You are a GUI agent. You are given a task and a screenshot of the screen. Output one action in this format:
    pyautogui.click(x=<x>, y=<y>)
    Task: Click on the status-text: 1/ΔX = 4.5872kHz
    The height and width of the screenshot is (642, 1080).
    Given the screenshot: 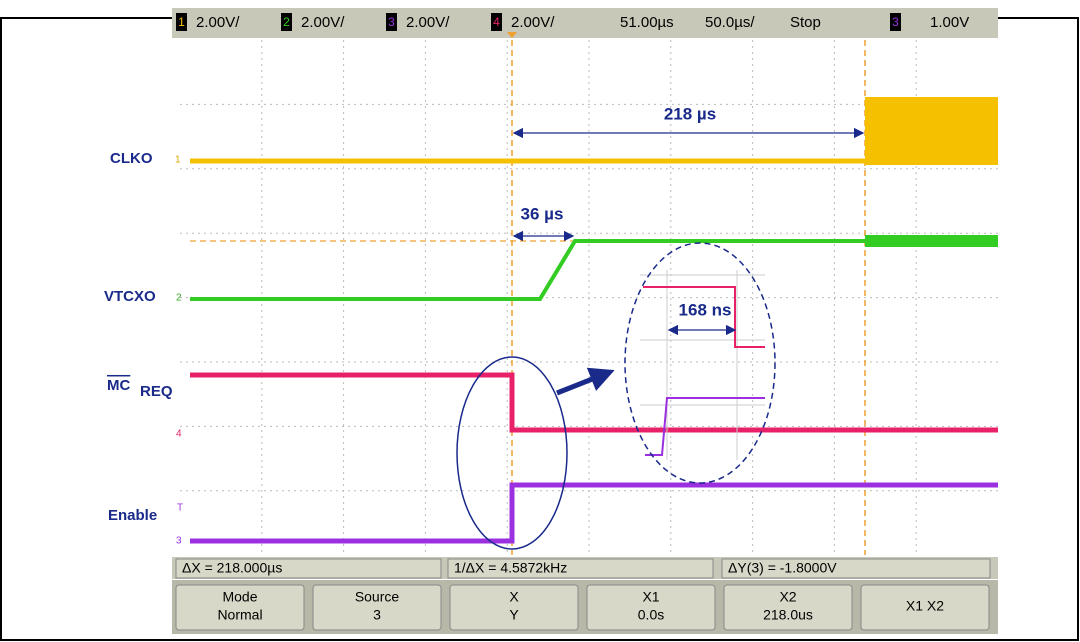 What is the action you would take?
    pyautogui.click(x=510, y=568)
    